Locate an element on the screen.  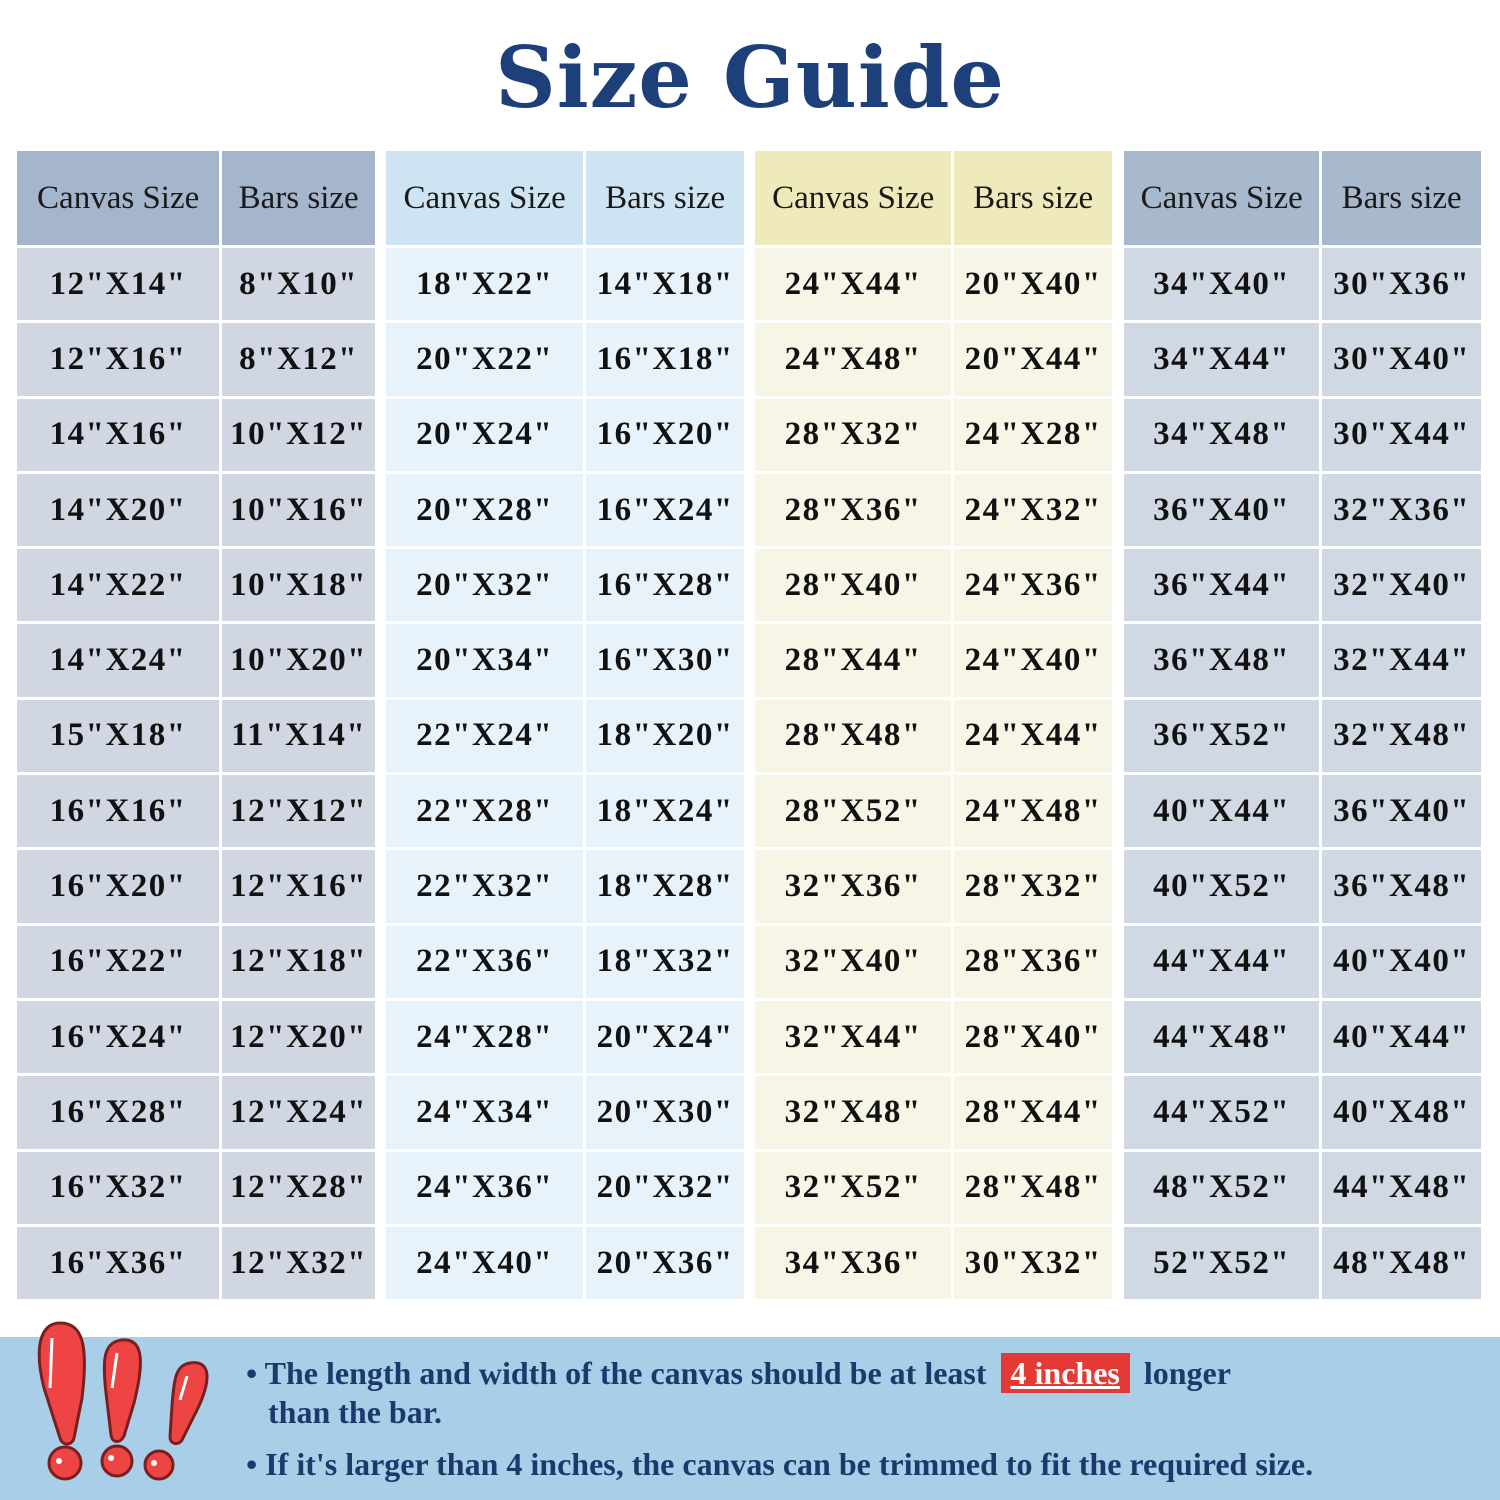
bars-size-cell: 10"X16" is located at coordinates (298, 510).